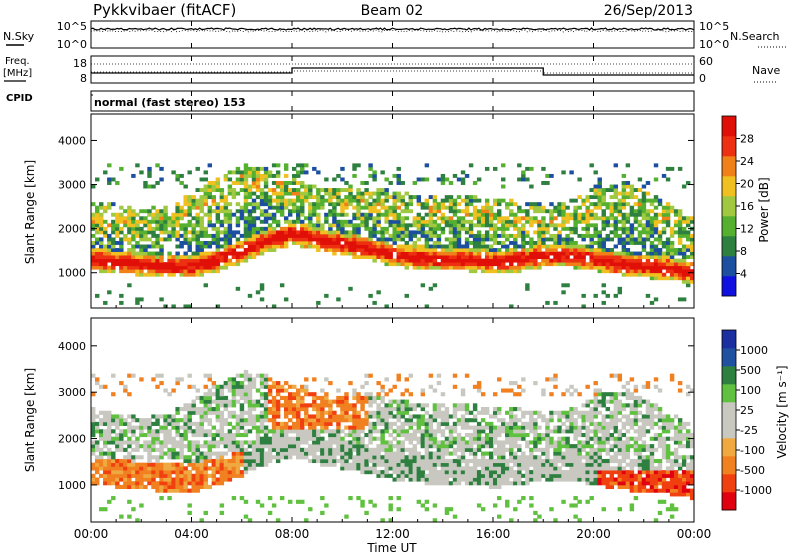 The height and width of the screenshot is (554, 800). I want to click on colorbar-swatch, so click(729, 286).